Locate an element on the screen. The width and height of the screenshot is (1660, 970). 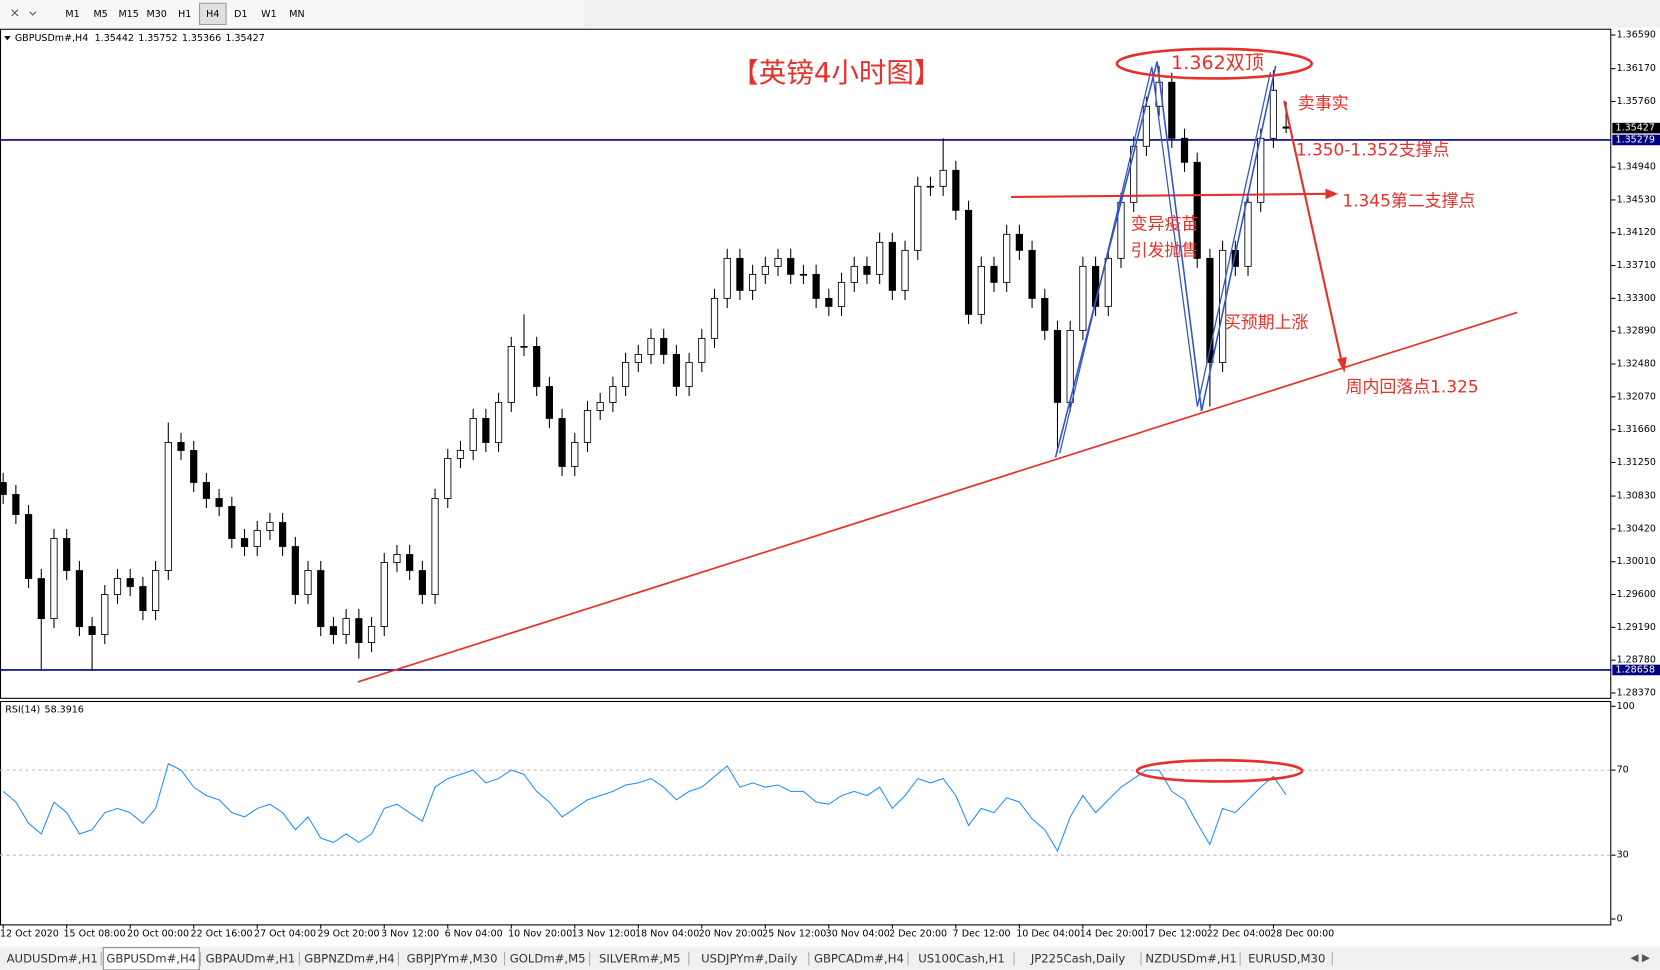
timeframe-label: M30 is located at coordinates (157, 14).